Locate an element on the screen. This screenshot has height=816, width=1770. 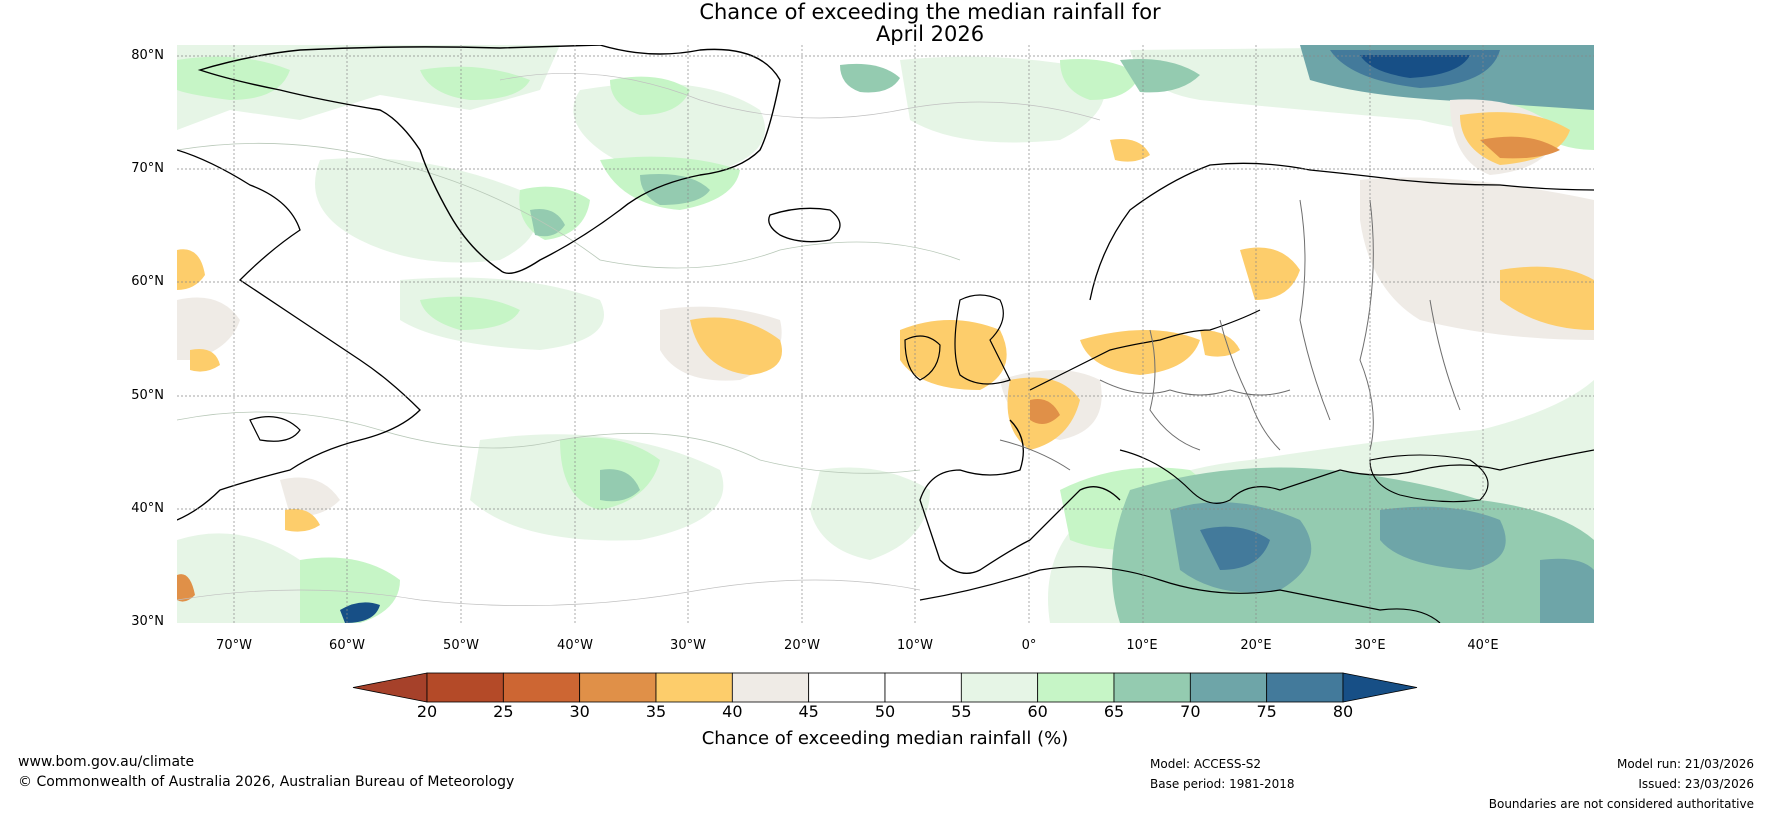
lat-label-50n: 50°N is located at coordinates (147, 395).